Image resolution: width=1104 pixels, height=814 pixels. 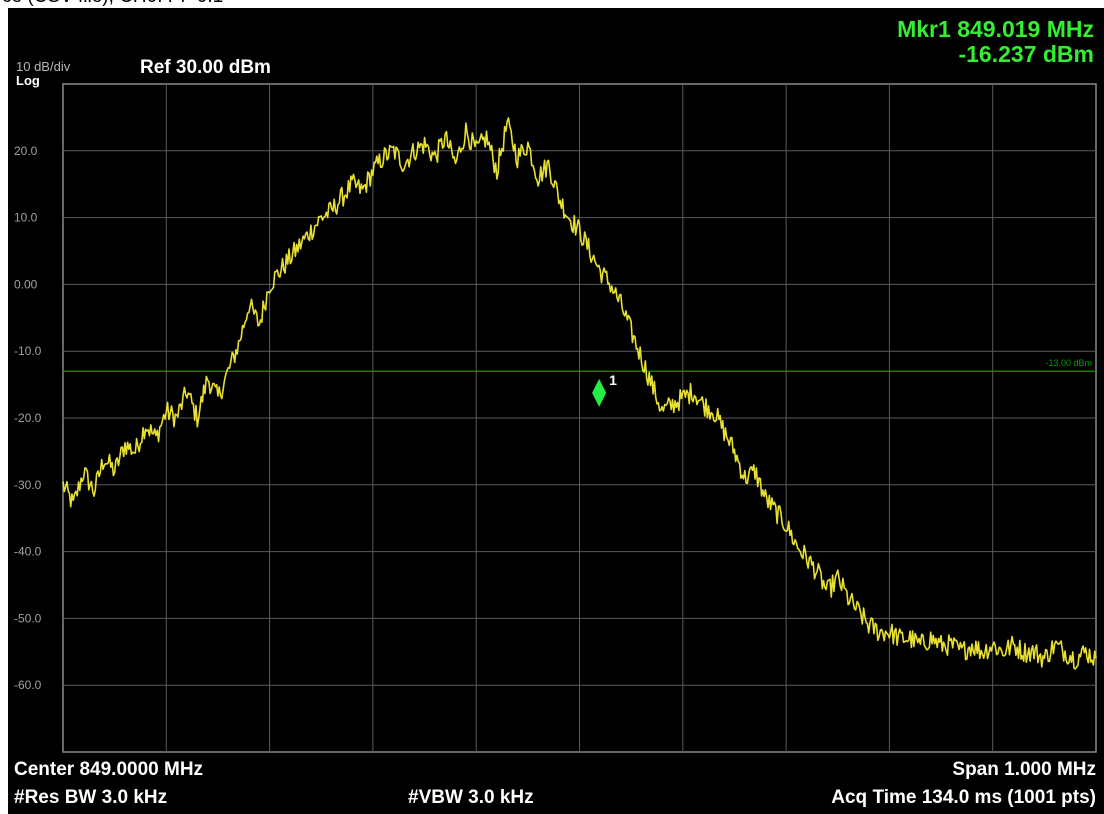 What do you see at coordinates (1024, 769) in the screenshot?
I see `span: Span 1.000 MHz` at bounding box center [1024, 769].